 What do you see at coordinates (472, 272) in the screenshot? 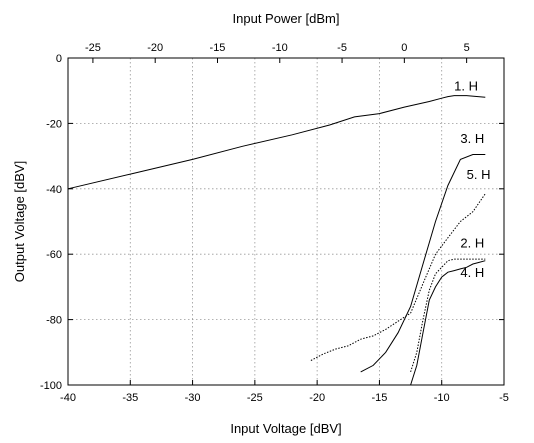
I see `series-label-4-h: 4. H` at bounding box center [472, 272].